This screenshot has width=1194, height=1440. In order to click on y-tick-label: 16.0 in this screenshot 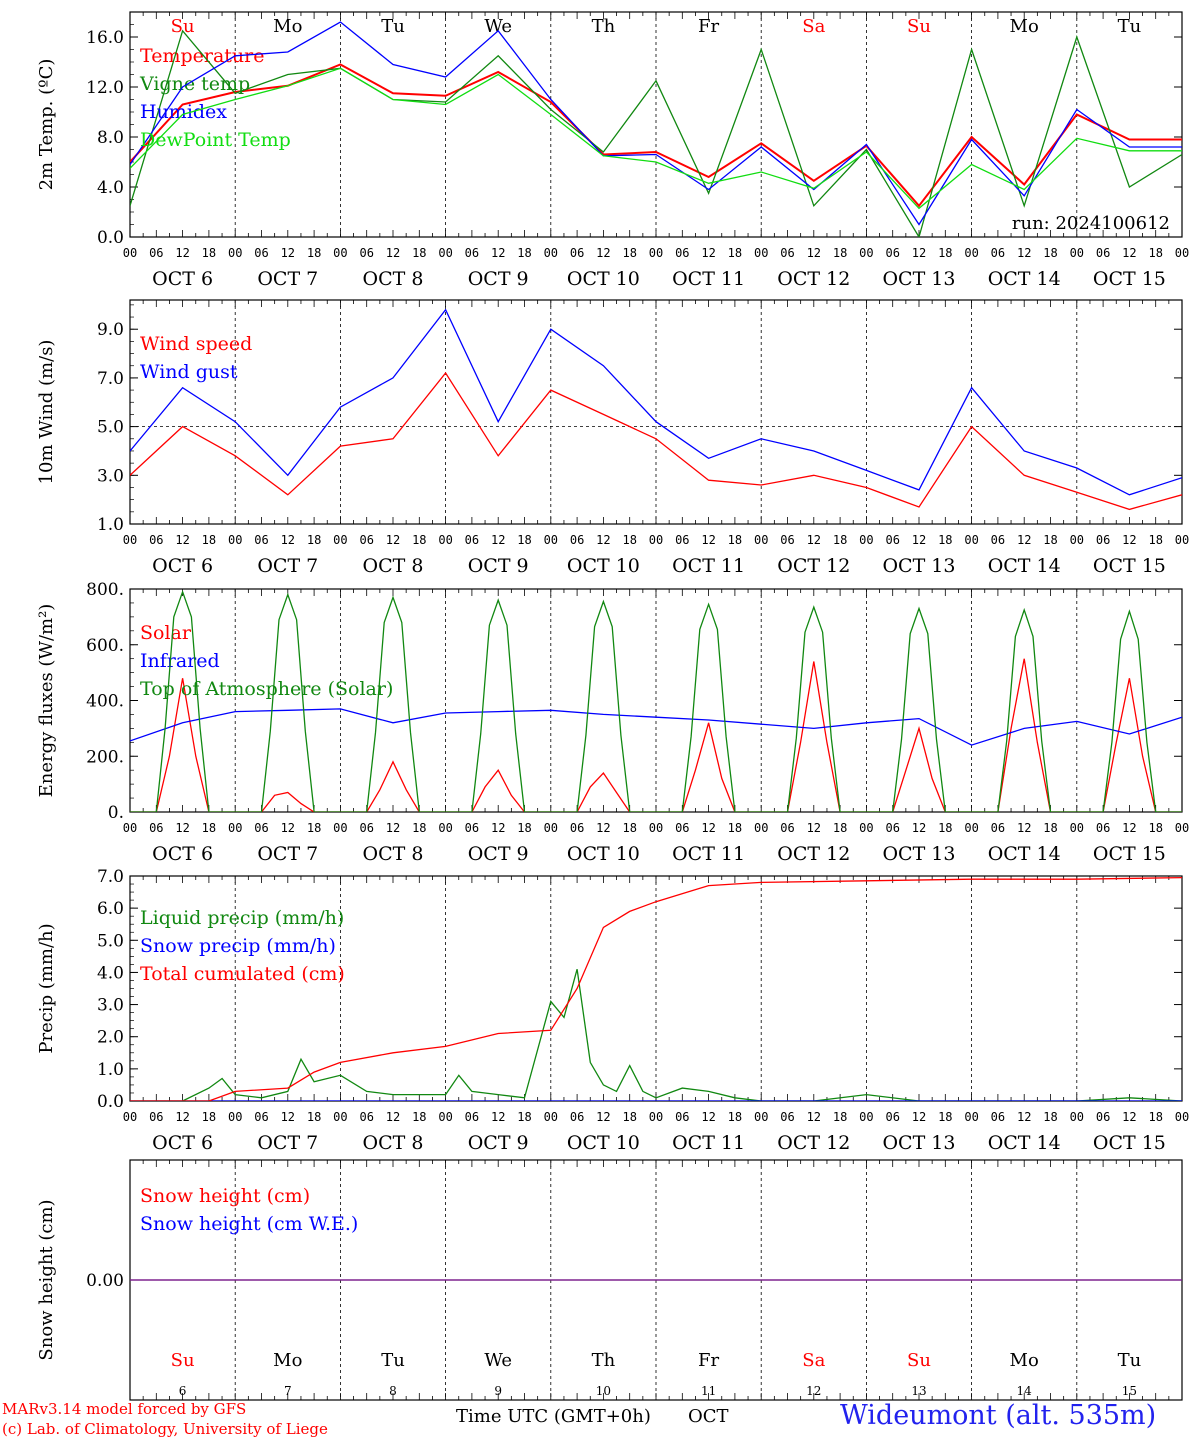, I will do `click(105, 38)`.